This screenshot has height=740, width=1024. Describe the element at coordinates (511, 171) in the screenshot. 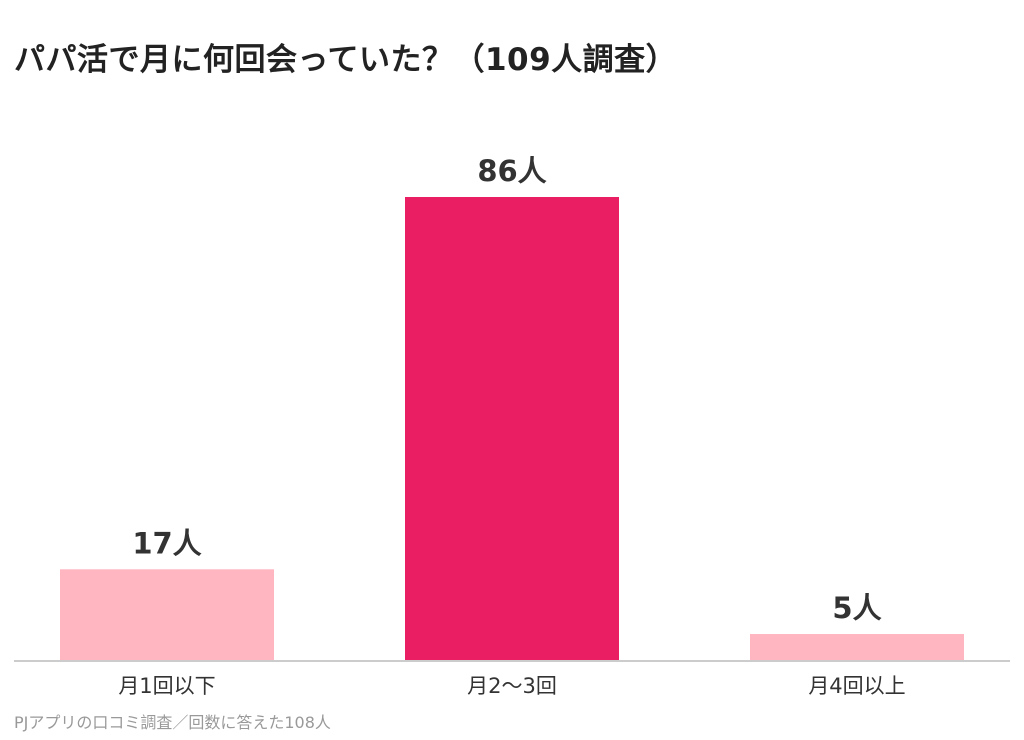

I see `value-label-2: 86人` at that location.